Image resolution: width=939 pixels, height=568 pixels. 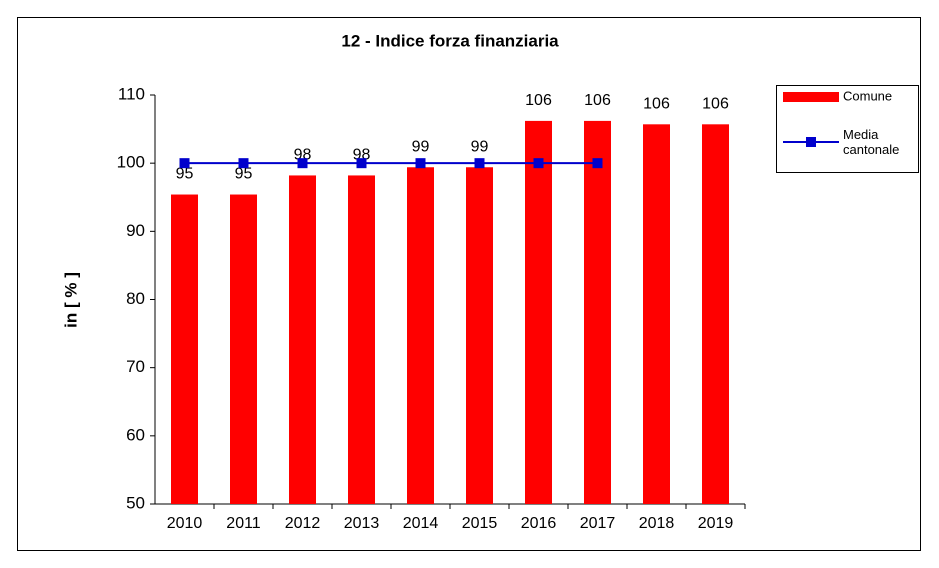 I want to click on x-tick-label: 2015, so click(x=480, y=523).